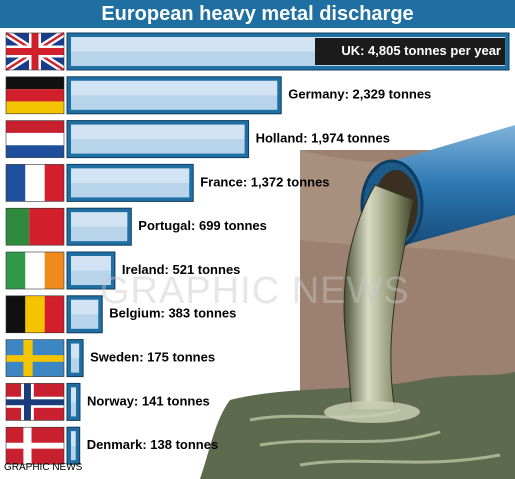 This screenshot has height=479, width=515. What do you see at coordinates (35, 247) in the screenshot?
I see `flags-group` at bounding box center [35, 247].